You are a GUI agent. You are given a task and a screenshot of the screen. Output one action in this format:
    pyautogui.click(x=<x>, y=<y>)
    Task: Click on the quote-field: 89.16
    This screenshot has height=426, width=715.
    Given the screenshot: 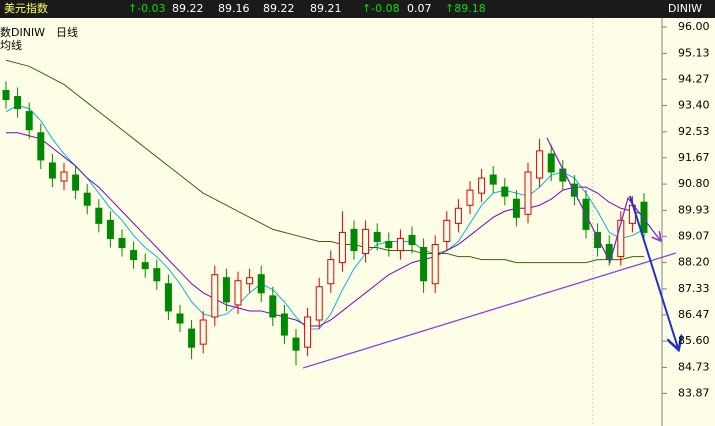 What is the action you would take?
    pyautogui.click(x=234, y=8)
    